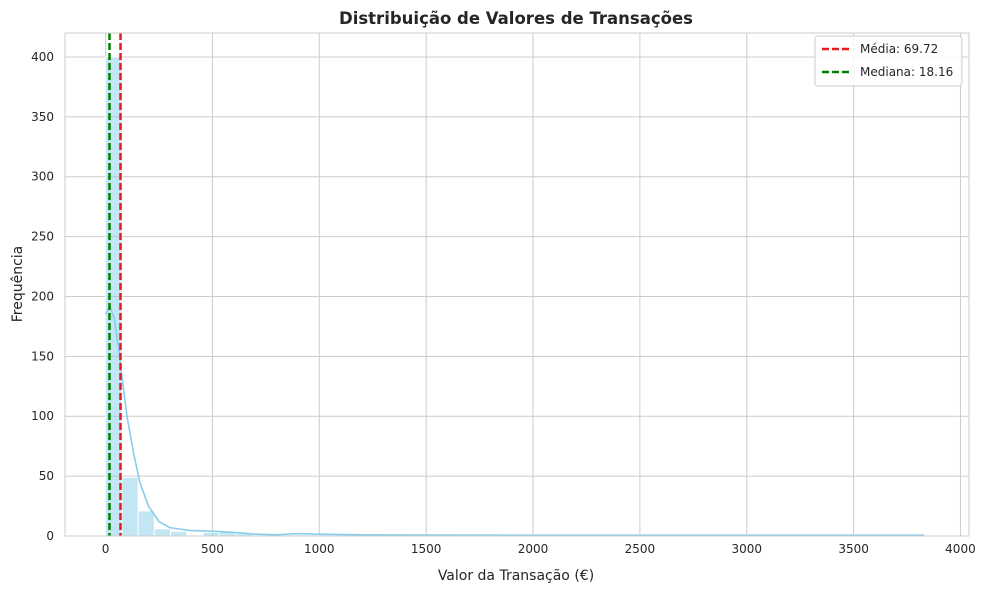  I want to click on reference-lines-layer, so click(115, 284).